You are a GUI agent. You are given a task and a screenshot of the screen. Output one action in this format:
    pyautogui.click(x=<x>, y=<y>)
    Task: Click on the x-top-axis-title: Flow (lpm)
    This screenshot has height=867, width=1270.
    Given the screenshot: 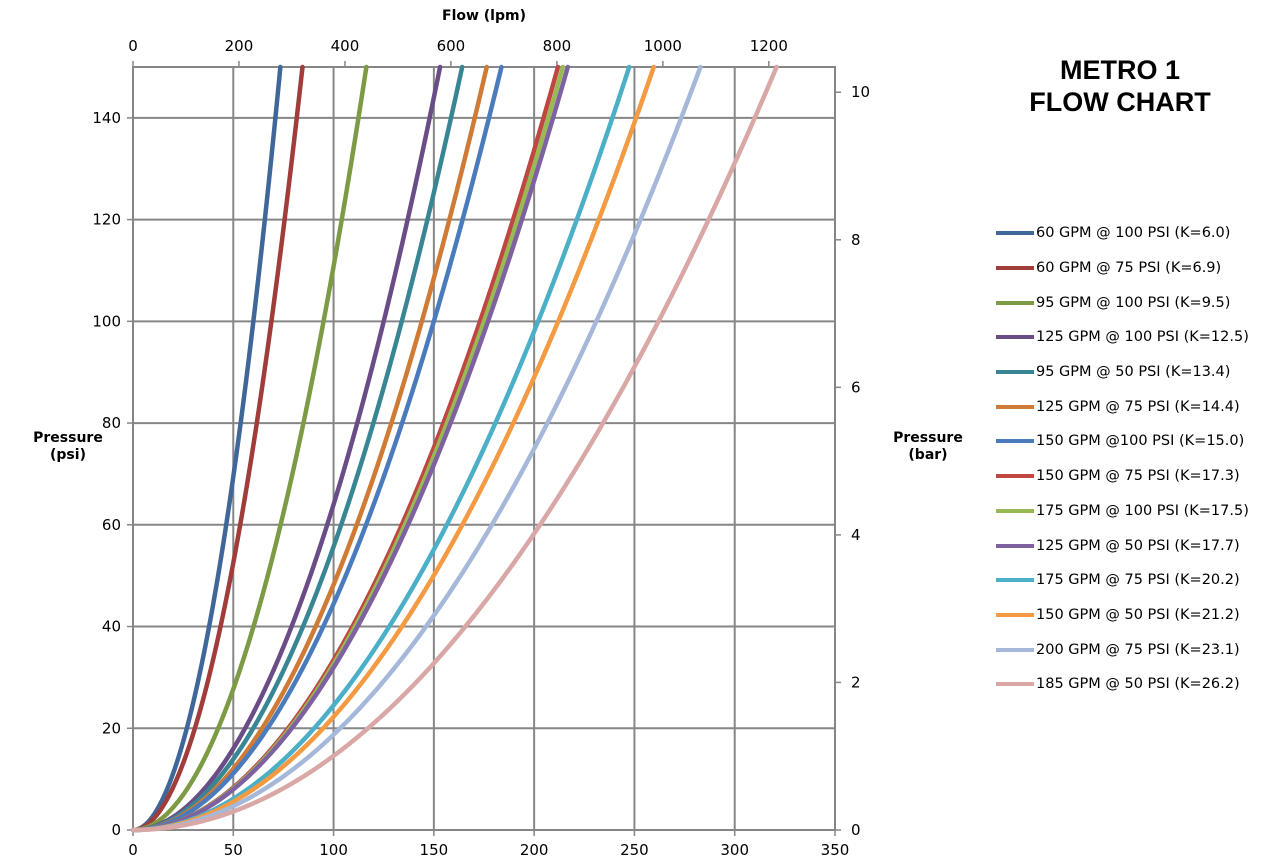 What is the action you would take?
    pyautogui.click(x=484, y=16)
    